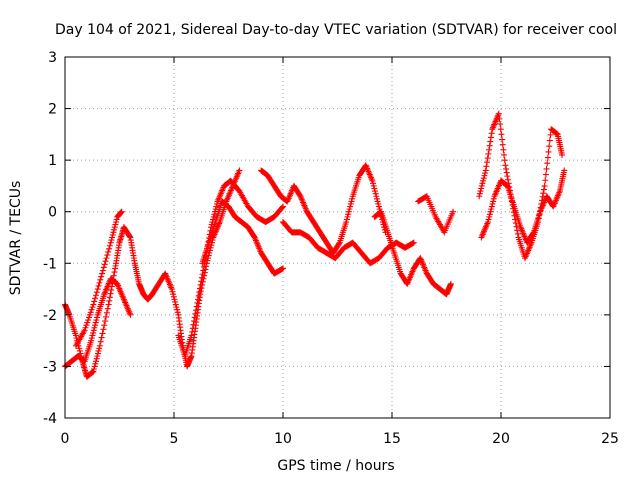 The image size is (640, 480). I want to click on y-tick-labels: -4 -3 -2 -1 0 1 2 3, so click(50, 238).